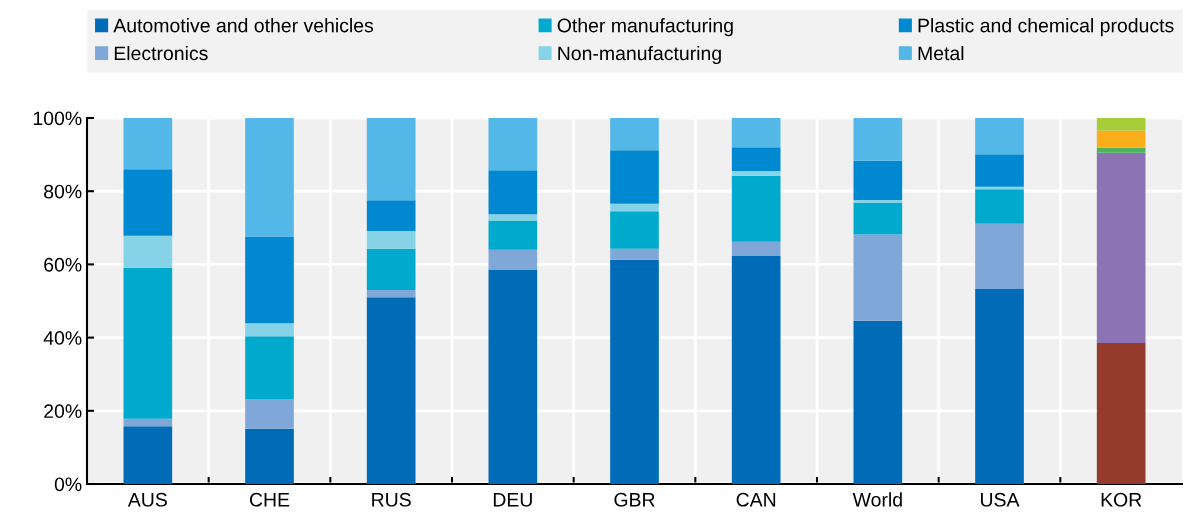 This screenshot has width=1184, height=516. Describe the element at coordinates (68, 484) in the screenshot. I see `y-tick-label: 0%` at that location.